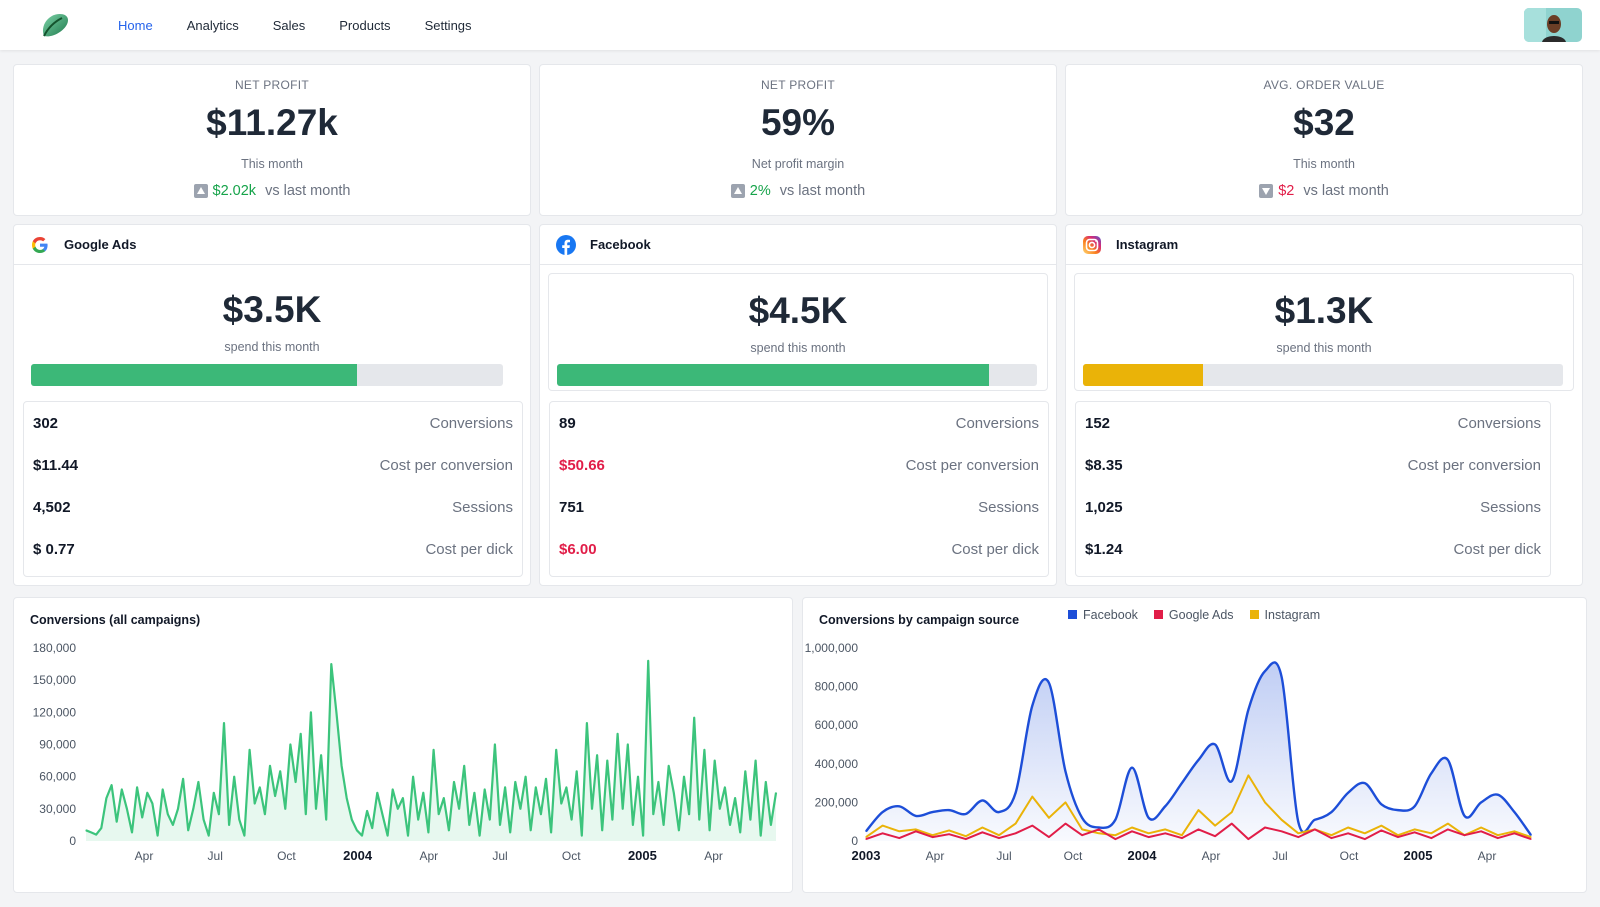 This screenshot has width=1600, height=907. What do you see at coordinates (448, 25) in the screenshot?
I see `nav-settings: Settings` at bounding box center [448, 25].